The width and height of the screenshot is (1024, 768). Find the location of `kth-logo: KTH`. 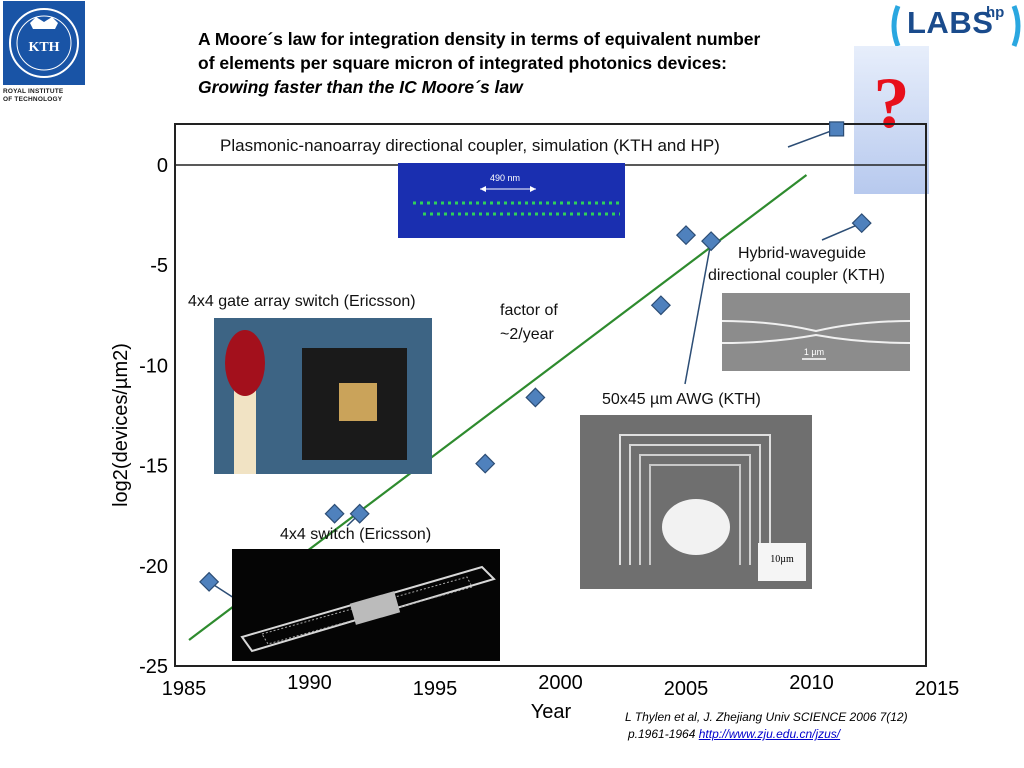

kth-logo: KTH is located at coordinates (44, 43).